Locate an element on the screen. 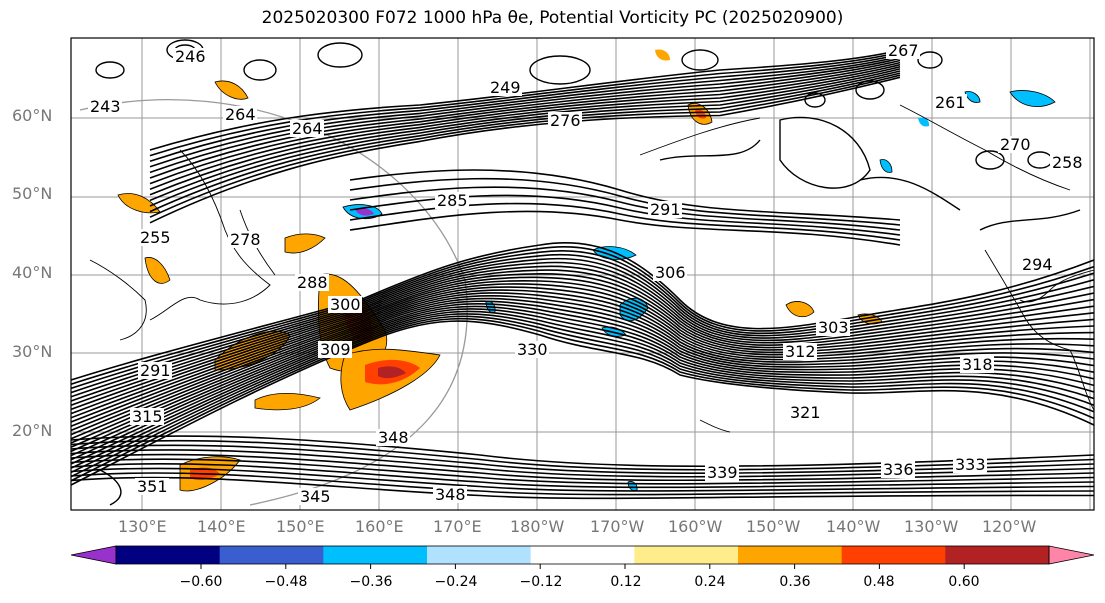 This screenshot has height=603, width=1105. lon-label-150w: 150°W is located at coordinates (773, 526).